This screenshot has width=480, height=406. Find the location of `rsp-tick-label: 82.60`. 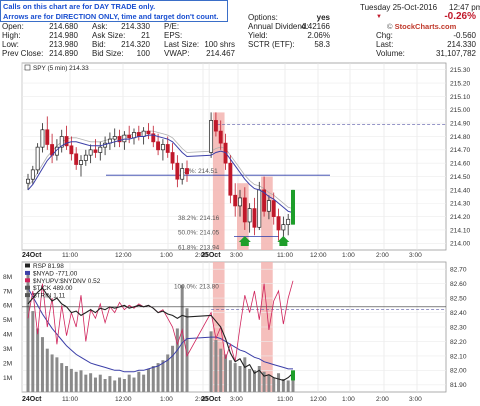

rsp-tick-label: 82.60 is located at coordinates (458, 284).